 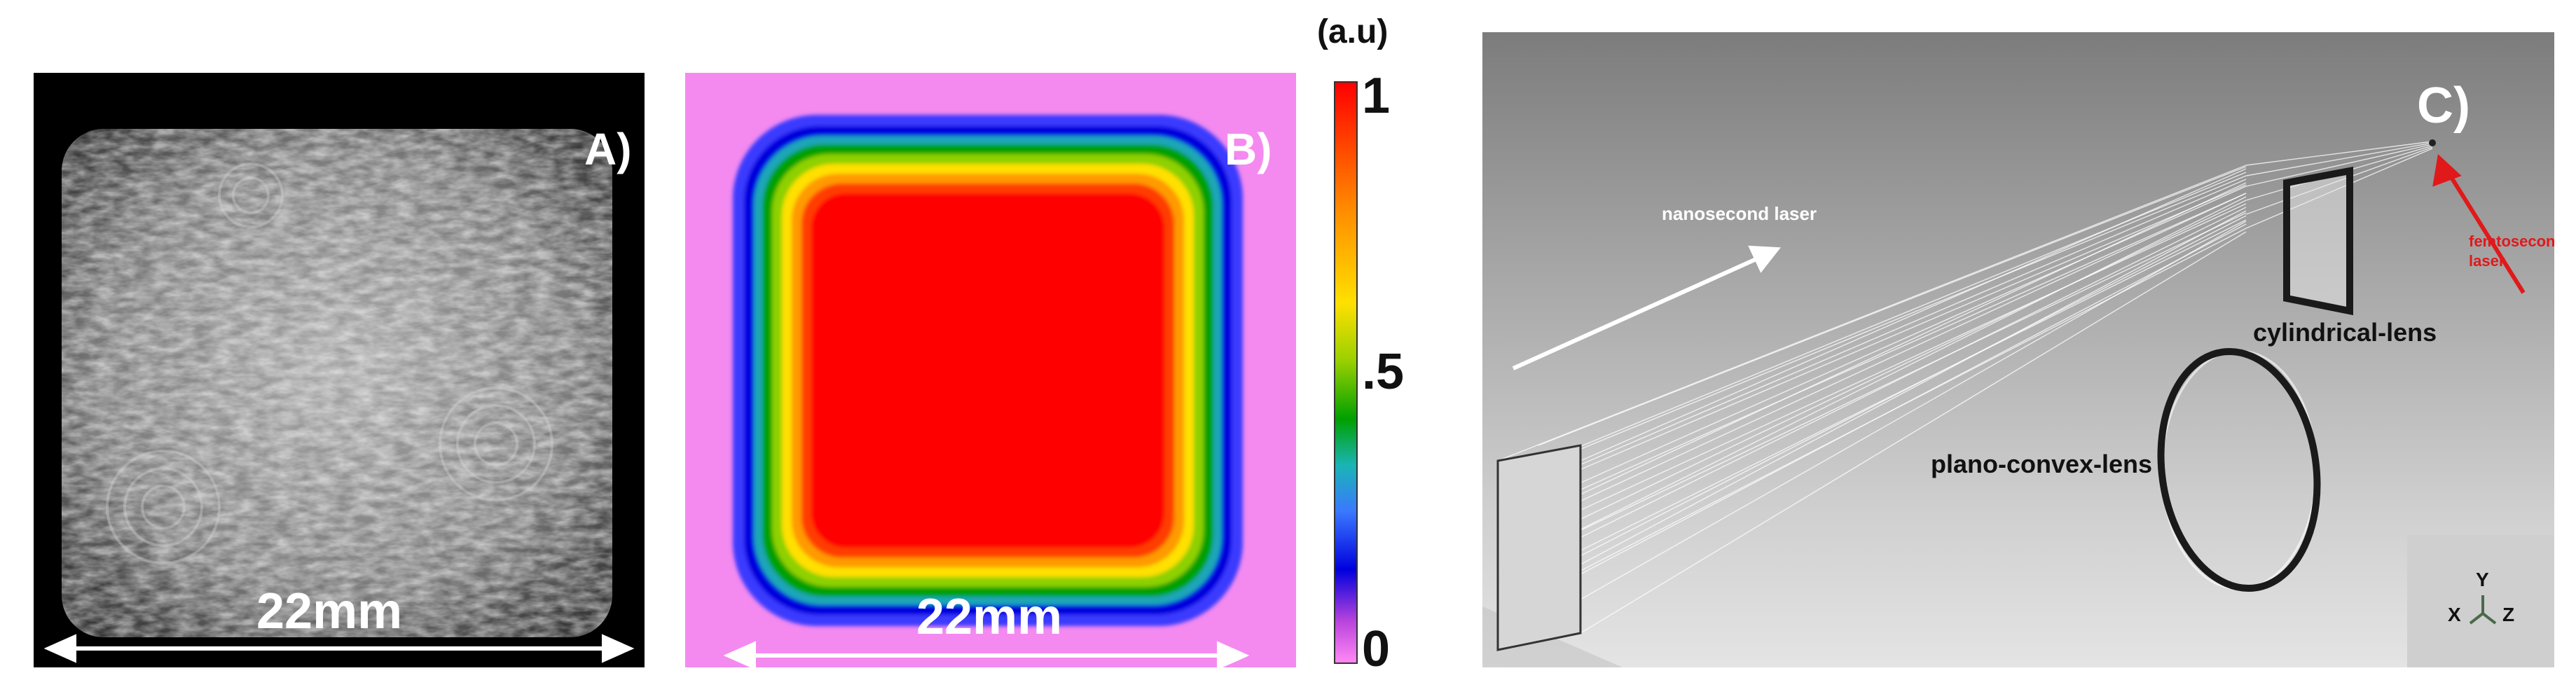 What do you see at coordinates (2454, 614) in the screenshot?
I see `axis-x-label: X` at bounding box center [2454, 614].